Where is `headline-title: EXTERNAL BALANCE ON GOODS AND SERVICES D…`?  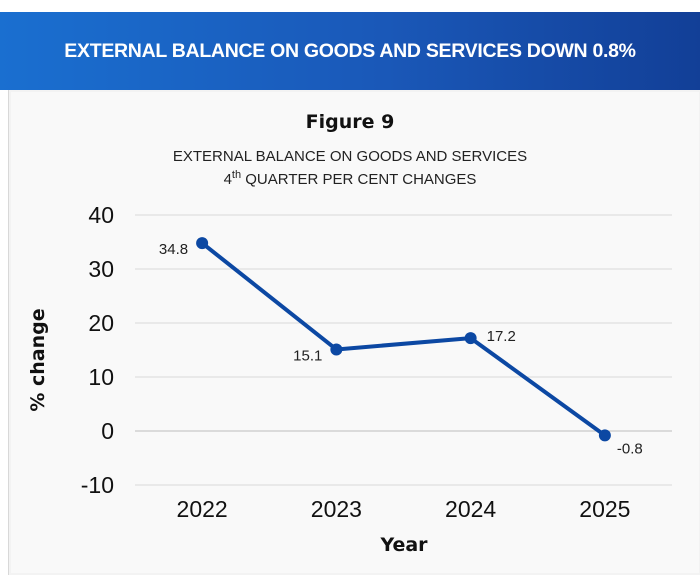 headline-title: EXTERNAL BALANCE ON GOODS AND SERVICES D… is located at coordinates (350, 50).